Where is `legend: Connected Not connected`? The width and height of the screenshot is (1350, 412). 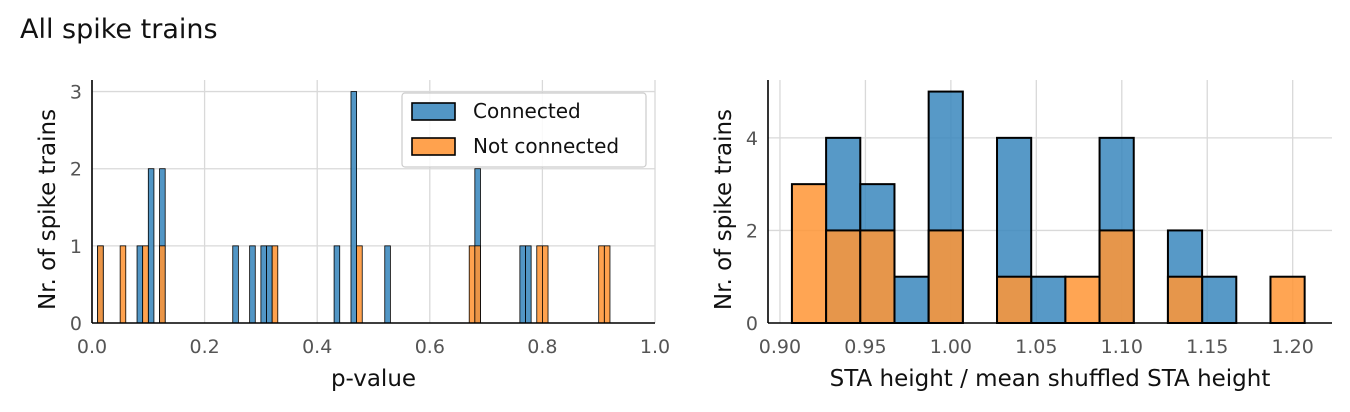 legend: Connected Not connected is located at coordinates (524, 130).